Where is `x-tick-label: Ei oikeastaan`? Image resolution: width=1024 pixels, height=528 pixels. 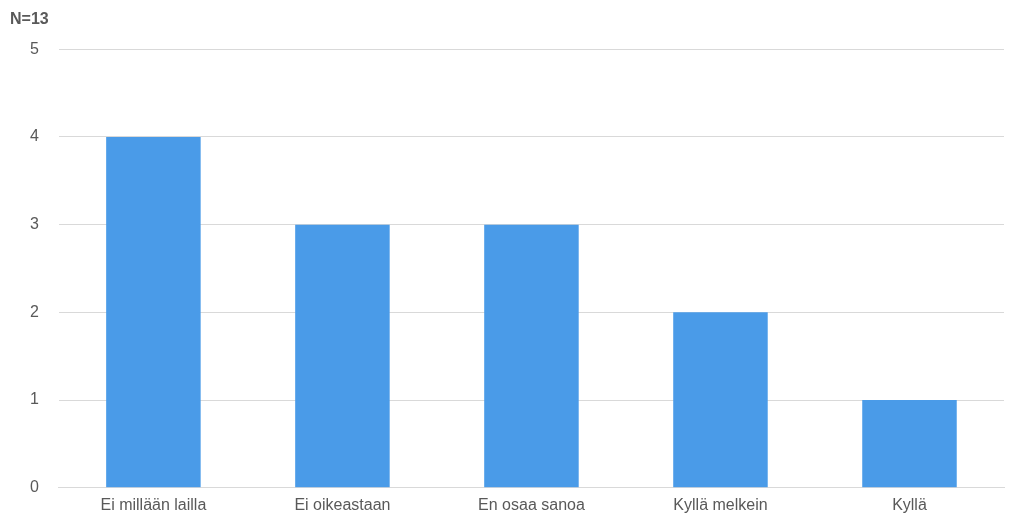
x-tick-label: Ei oikeastaan is located at coordinates (342, 504).